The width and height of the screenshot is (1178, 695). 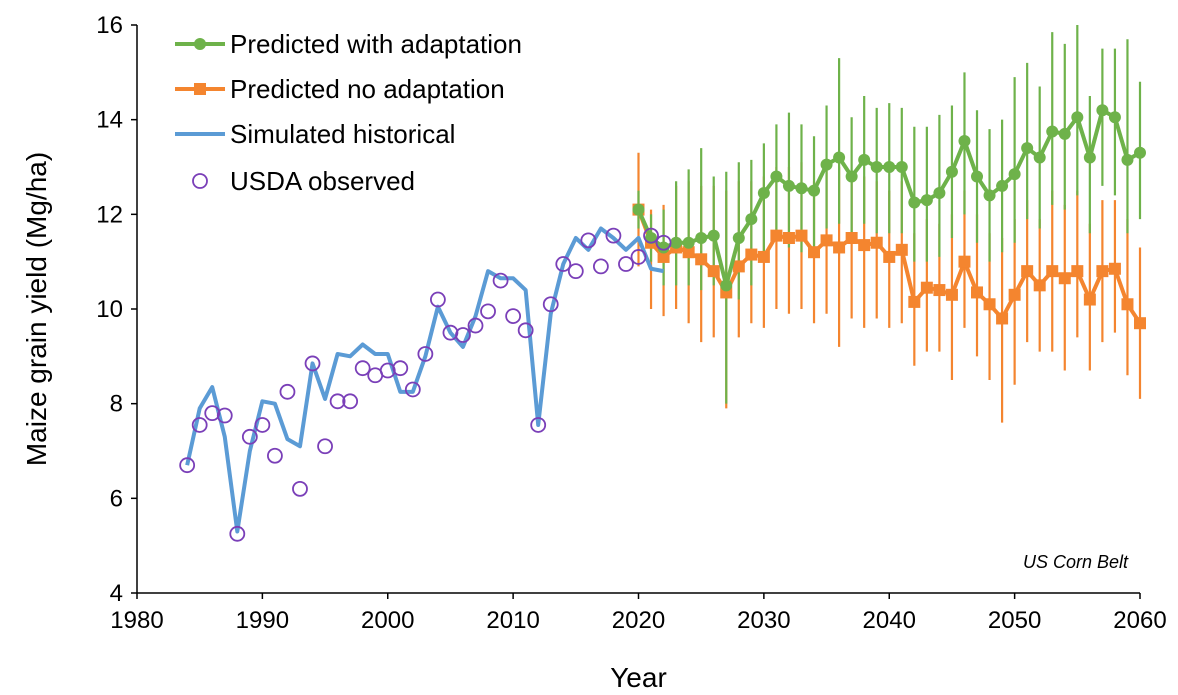 What do you see at coordinates (116, 404) in the screenshot?
I see `y-tick-label: 8` at bounding box center [116, 404].